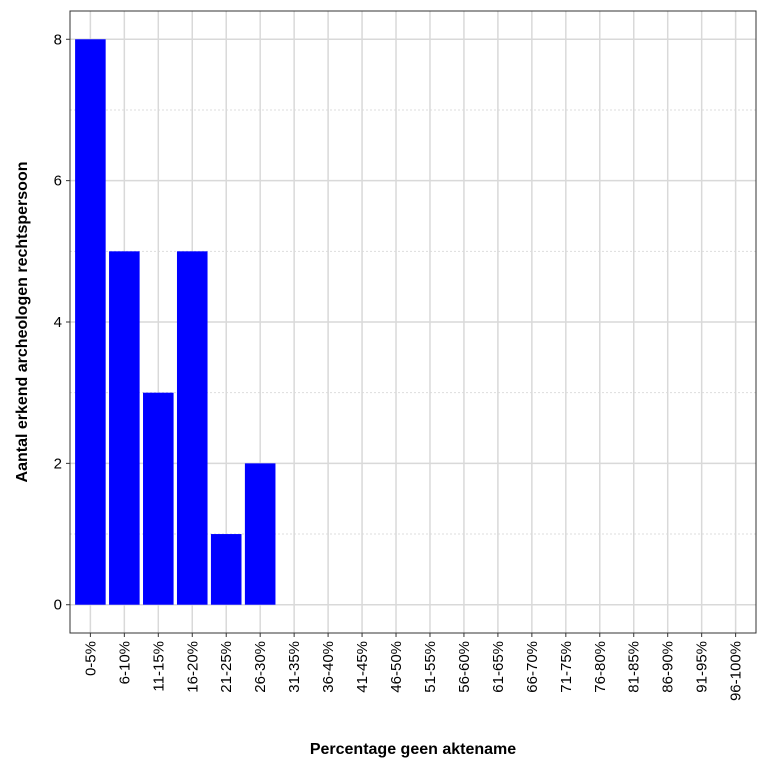  I want to click on x-tick-label: 31-35%, so click(294, 667).